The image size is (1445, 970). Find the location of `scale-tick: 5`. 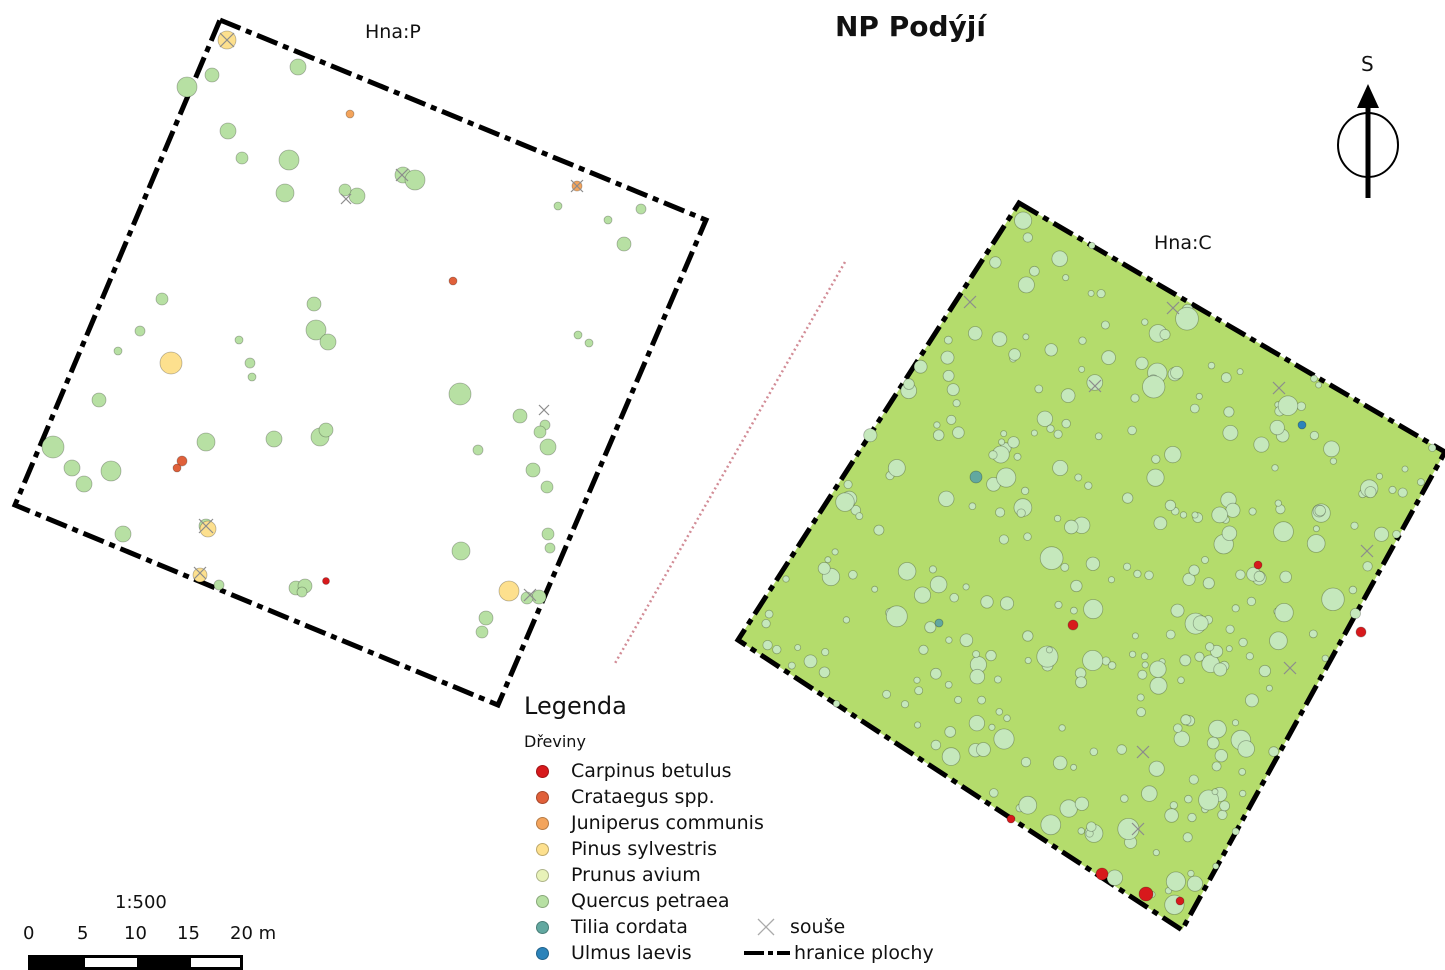

scale-tick: 5 is located at coordinates (83, 933).